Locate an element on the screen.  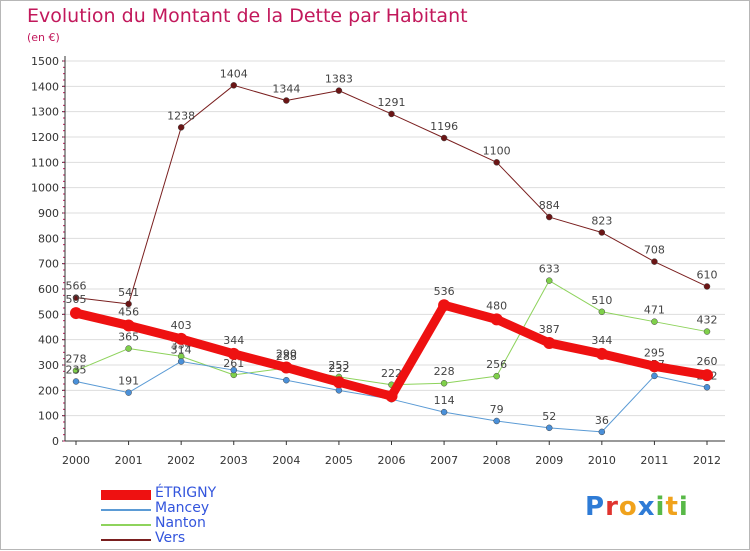
legend-item-nanton: Nanton is located at coordinates (201, 523).